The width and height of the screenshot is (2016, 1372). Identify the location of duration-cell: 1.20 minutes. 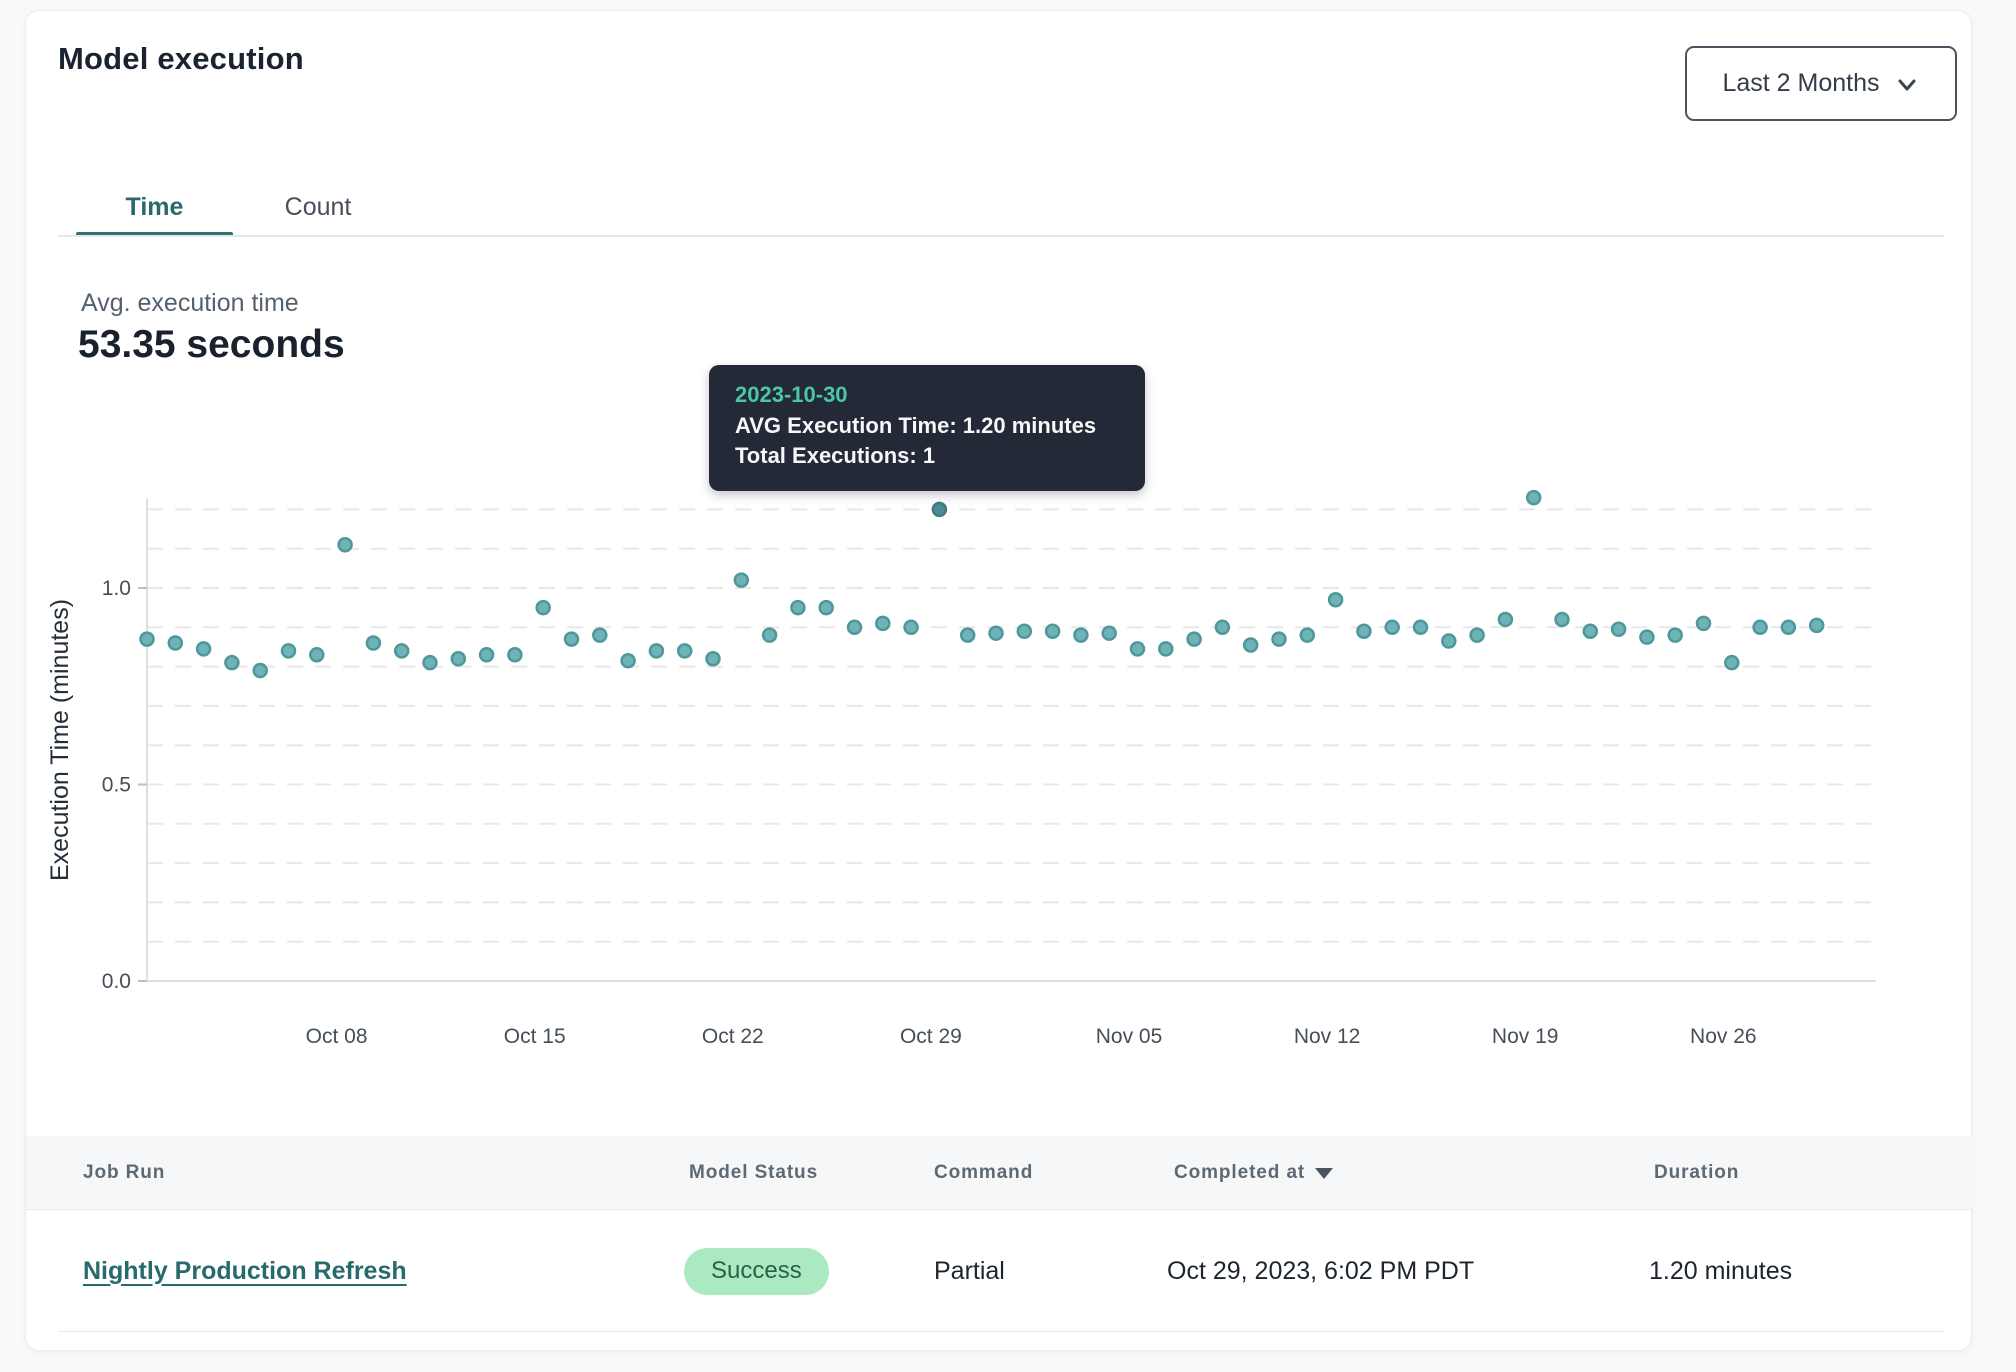
(1721, 1270).